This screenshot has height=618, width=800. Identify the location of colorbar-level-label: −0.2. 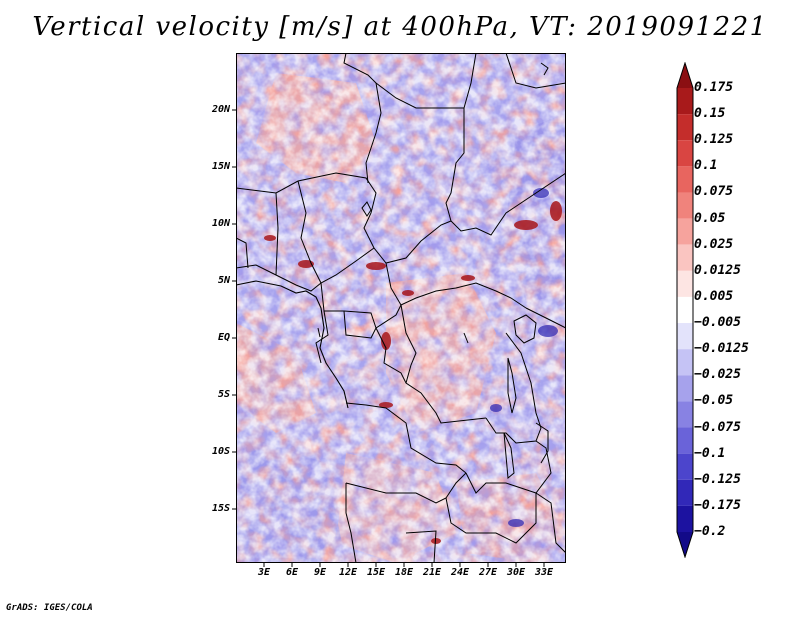
(710, 531).